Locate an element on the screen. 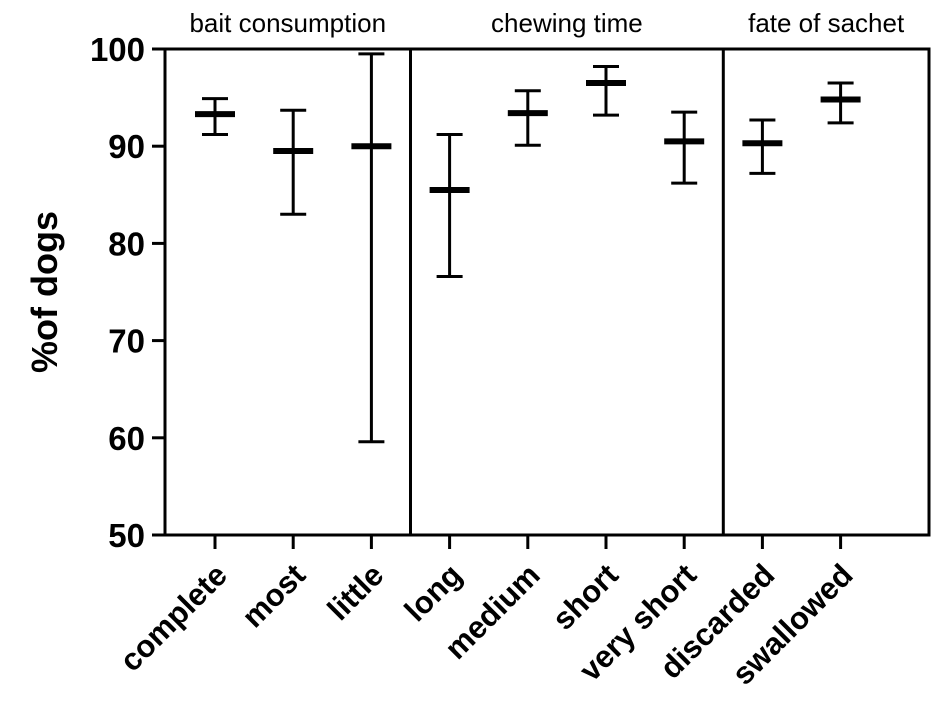 Image resolution: width=940 pixels, height=714 pixels. x-tick-label-0: complete is located at coordinates (173, 617).